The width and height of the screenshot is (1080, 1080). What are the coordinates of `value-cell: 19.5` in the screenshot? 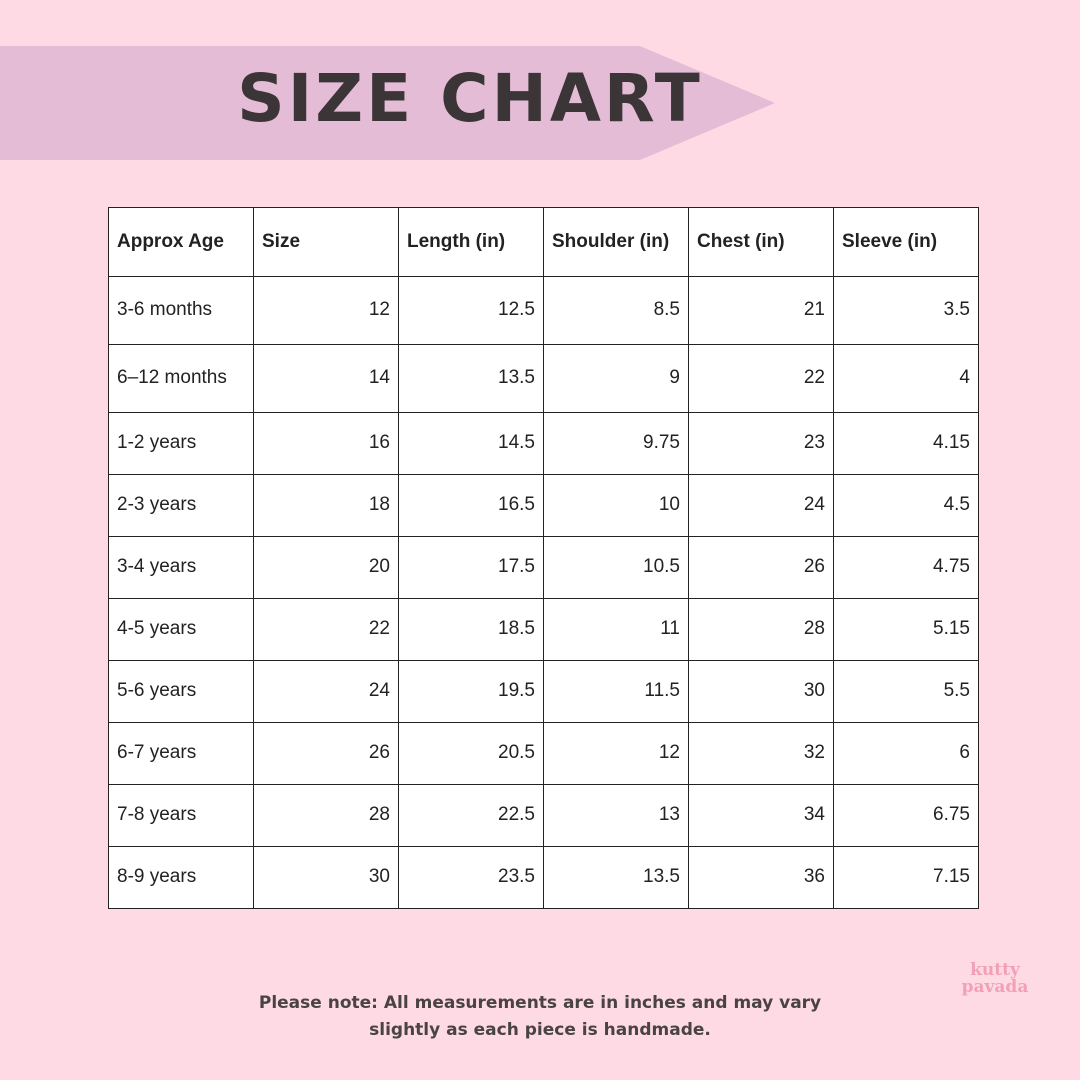 It's located at (471, 691).